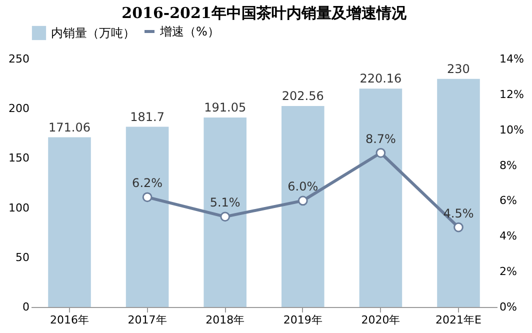 The width and height of the screenshot is (532, 333). What do you see at coordinates (380, 320) in the screenshot?
I see `x-tick-label: 2020年` at bounding box center [380, 320].